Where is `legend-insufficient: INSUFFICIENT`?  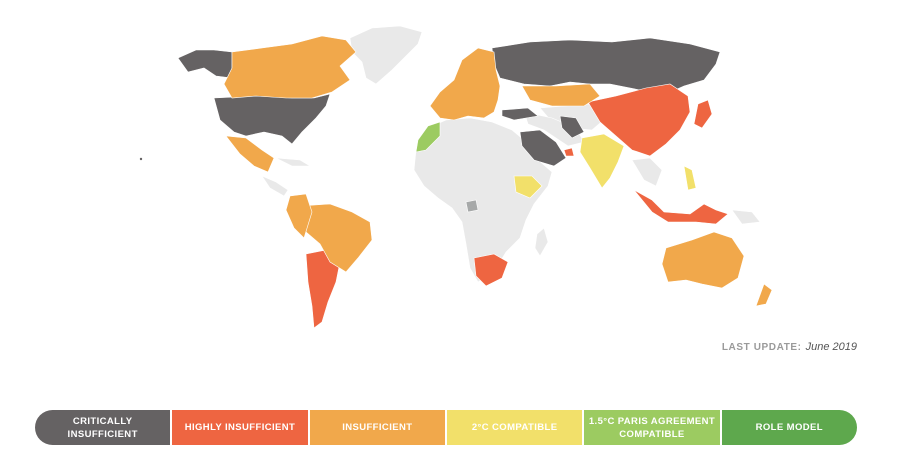
legend-insufficient: INSUFFICIENT is located at coordinates (378, 427).